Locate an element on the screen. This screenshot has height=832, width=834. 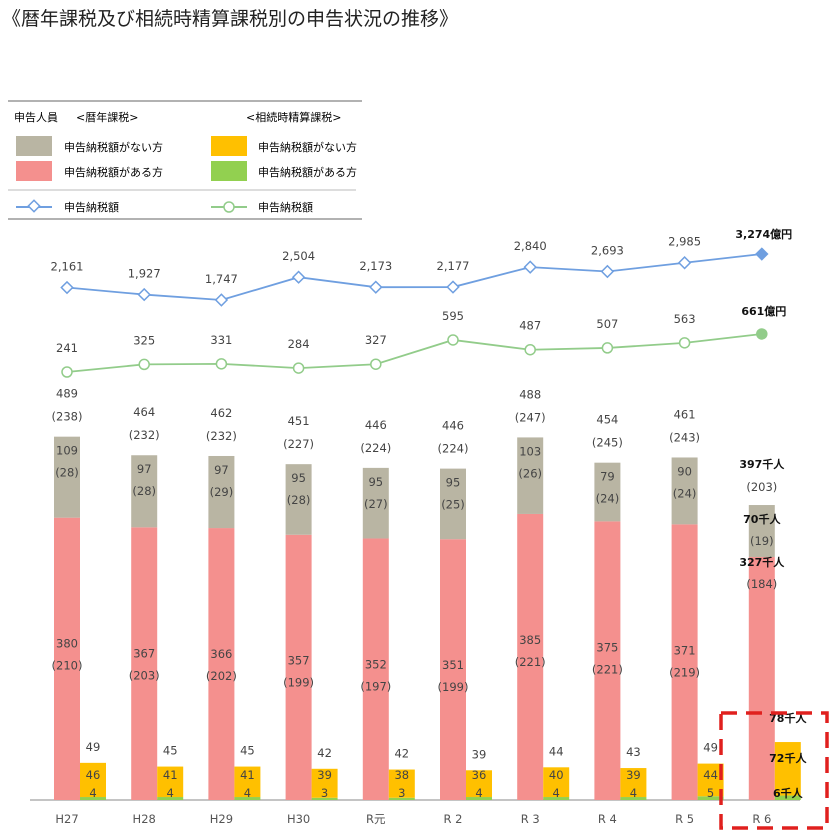
x-tick-label: R 3 is located at coordinates (530, 819).